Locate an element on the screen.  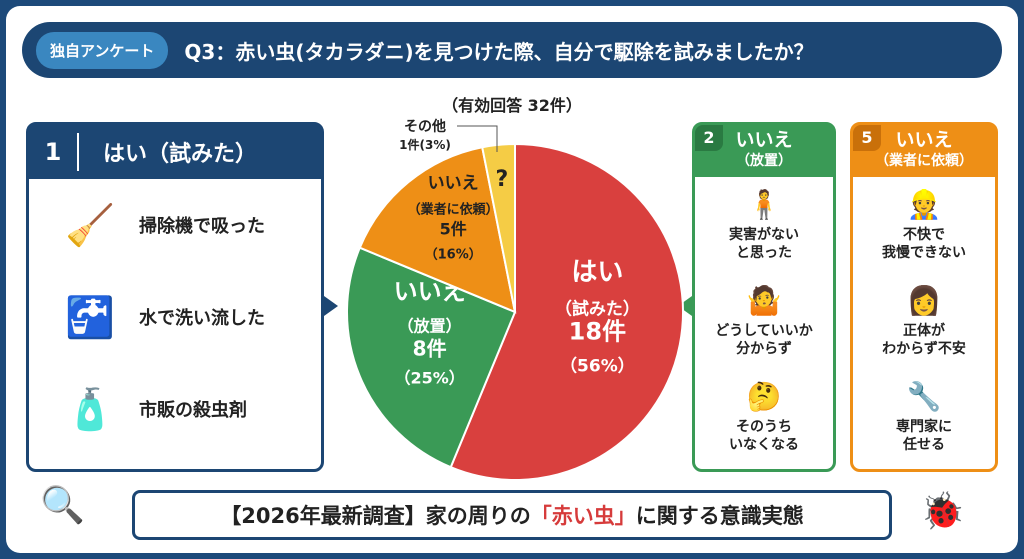
slice-label: （業者に依頼） is located at coordinates (453, 210).